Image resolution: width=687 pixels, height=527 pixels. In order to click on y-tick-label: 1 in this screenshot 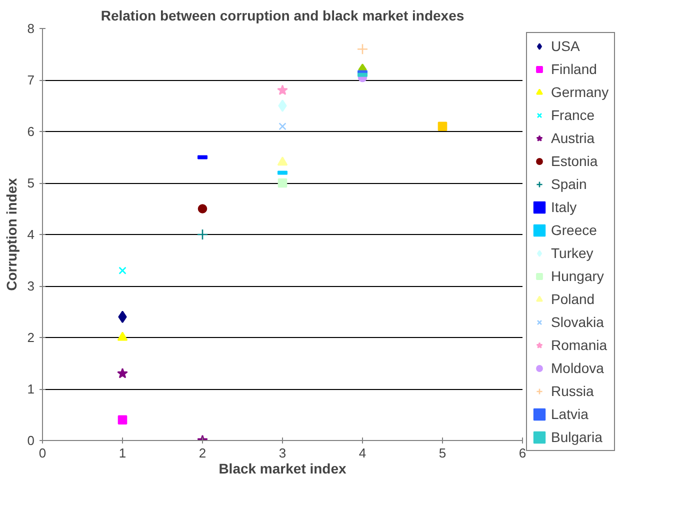, I will do `click(31, 389)`.